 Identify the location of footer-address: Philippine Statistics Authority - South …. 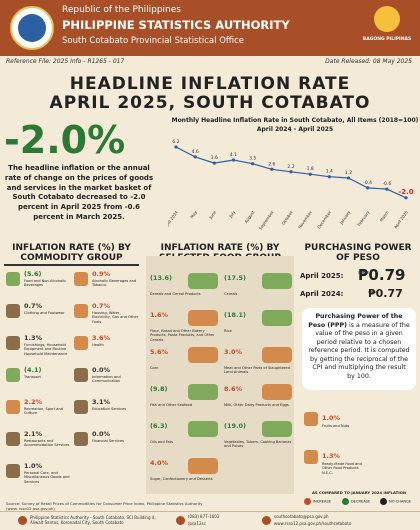
(93, 520).